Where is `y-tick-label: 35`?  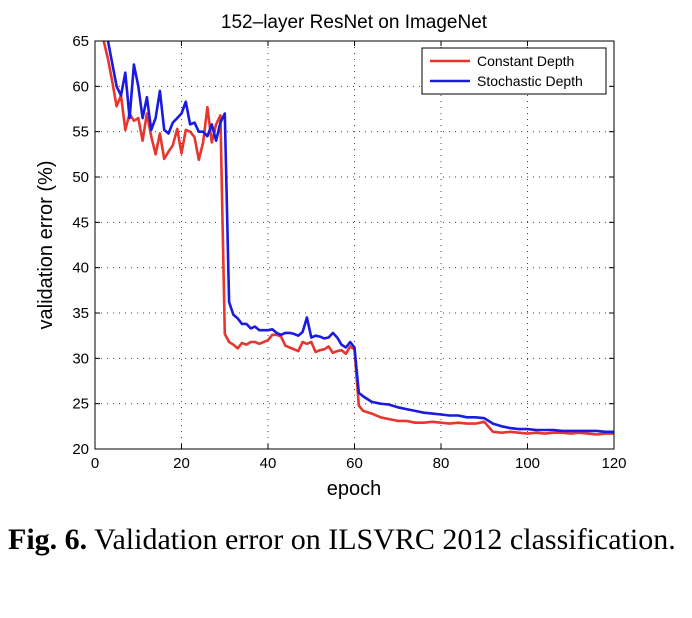 y-tick-label: 35 is located at coordinates (80, 313).